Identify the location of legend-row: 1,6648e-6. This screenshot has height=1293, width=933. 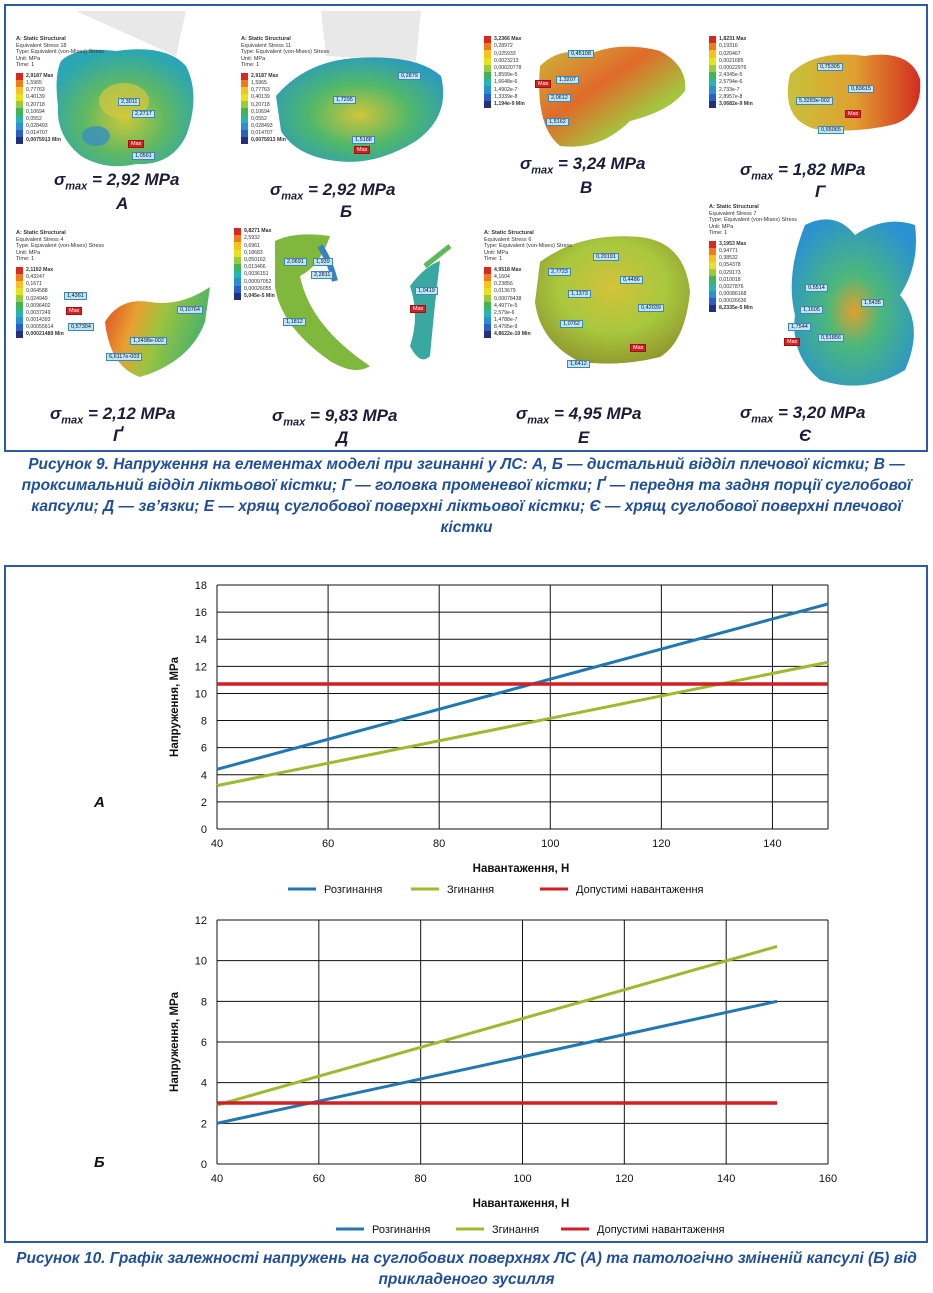
(529, 83).